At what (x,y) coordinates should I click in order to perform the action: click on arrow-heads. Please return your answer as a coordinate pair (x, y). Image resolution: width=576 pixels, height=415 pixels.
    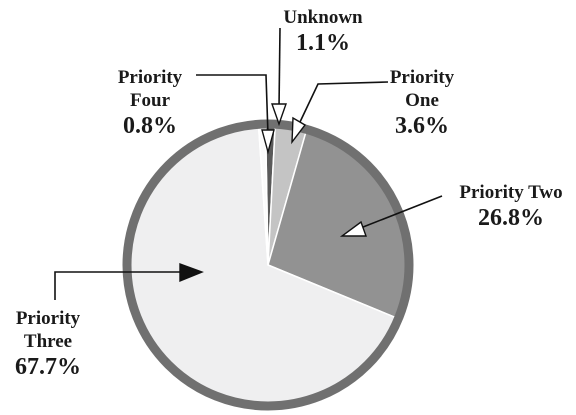
    Looking at the image, I should click on (273, 193).